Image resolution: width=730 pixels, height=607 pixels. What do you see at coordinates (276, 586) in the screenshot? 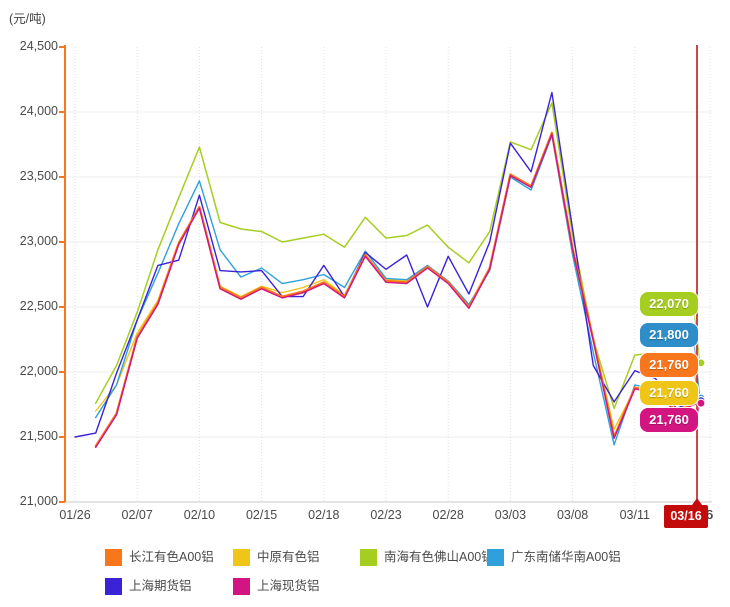
I see `legend-item: 上海现货铝` at bounding box center [276, 586].